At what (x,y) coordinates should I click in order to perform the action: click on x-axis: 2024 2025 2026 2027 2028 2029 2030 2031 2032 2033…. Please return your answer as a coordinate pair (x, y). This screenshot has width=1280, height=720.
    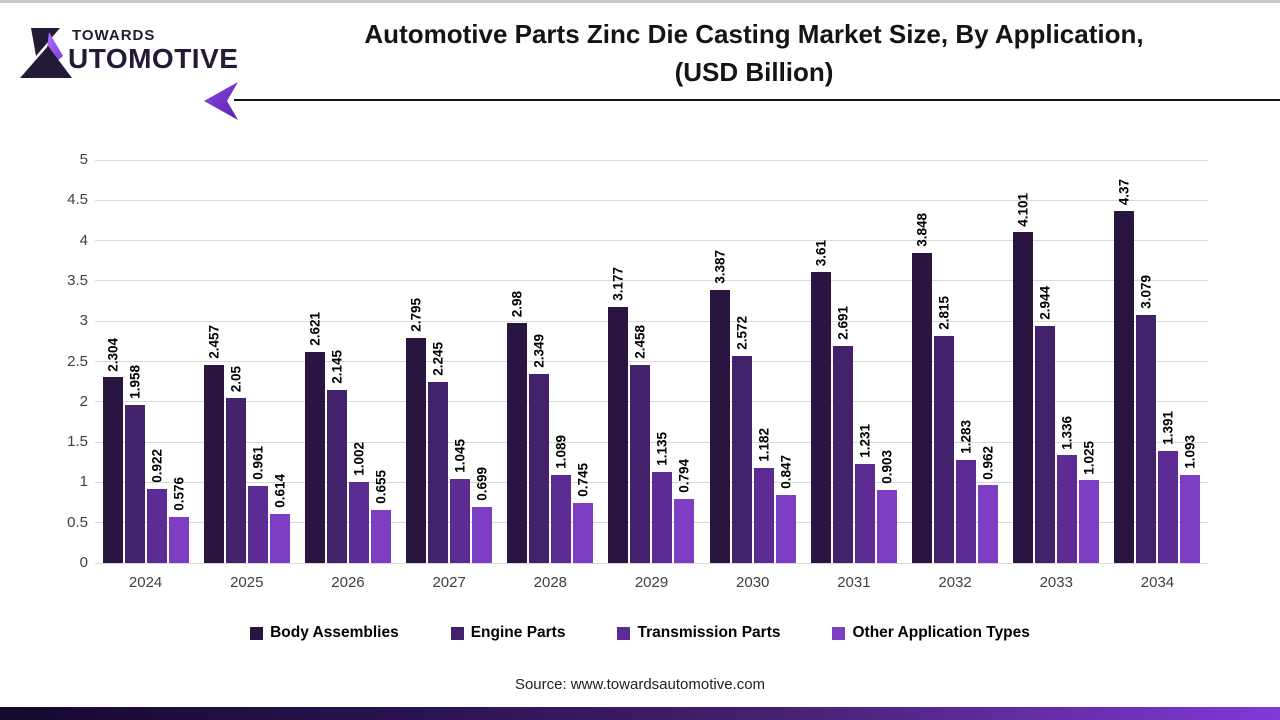
    Looking at the image, I should click on (651, 582).